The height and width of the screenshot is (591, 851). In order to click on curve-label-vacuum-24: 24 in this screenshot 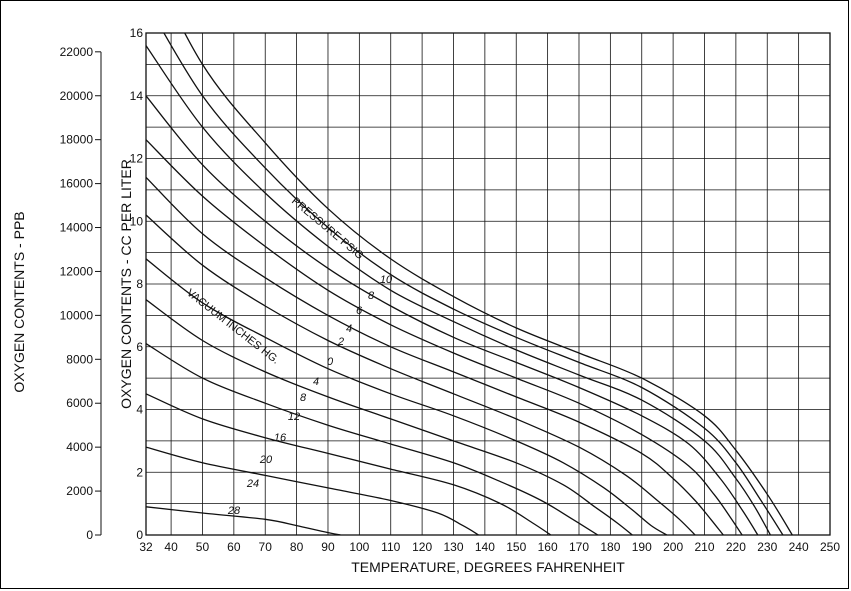, I will do `click(252, 484)`.